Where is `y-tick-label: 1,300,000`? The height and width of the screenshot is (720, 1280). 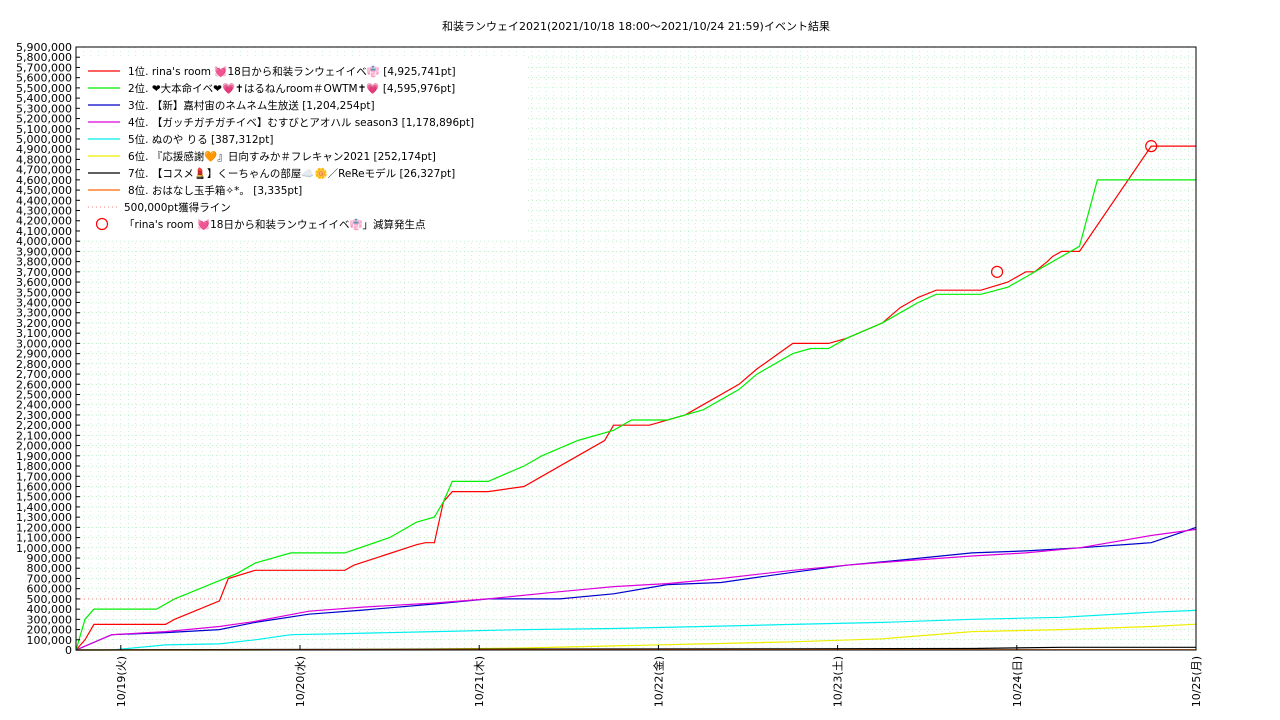
y-tick-label: 1,300,000 is located at coordinates (44, 517).